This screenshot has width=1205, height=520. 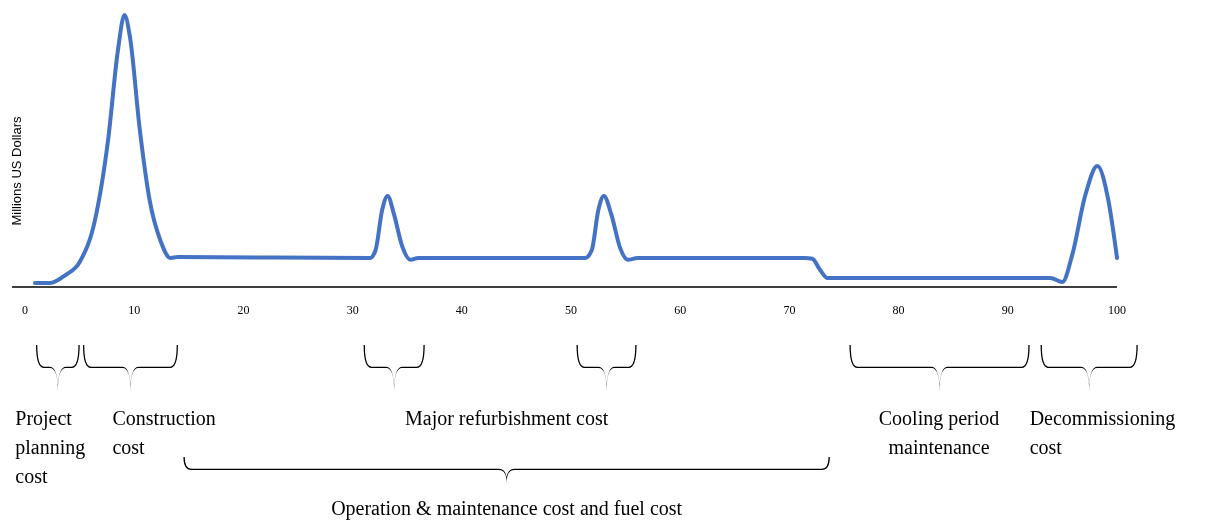 What do you see at coordinates (25, 310) in the screenshot?
I see `x-tick-label: 0` at bounding box center [25, 310].